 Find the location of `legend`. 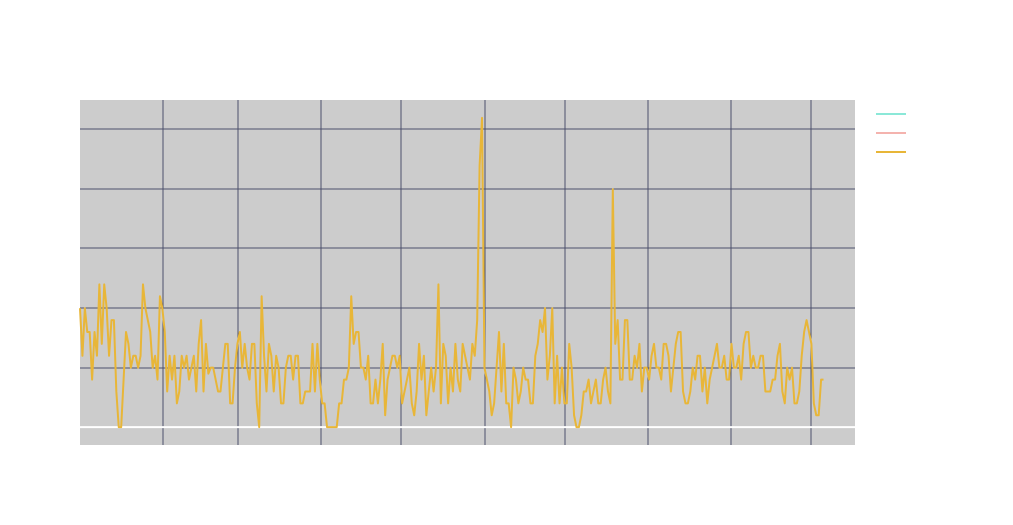

legend is located at coordinates (891, 133).